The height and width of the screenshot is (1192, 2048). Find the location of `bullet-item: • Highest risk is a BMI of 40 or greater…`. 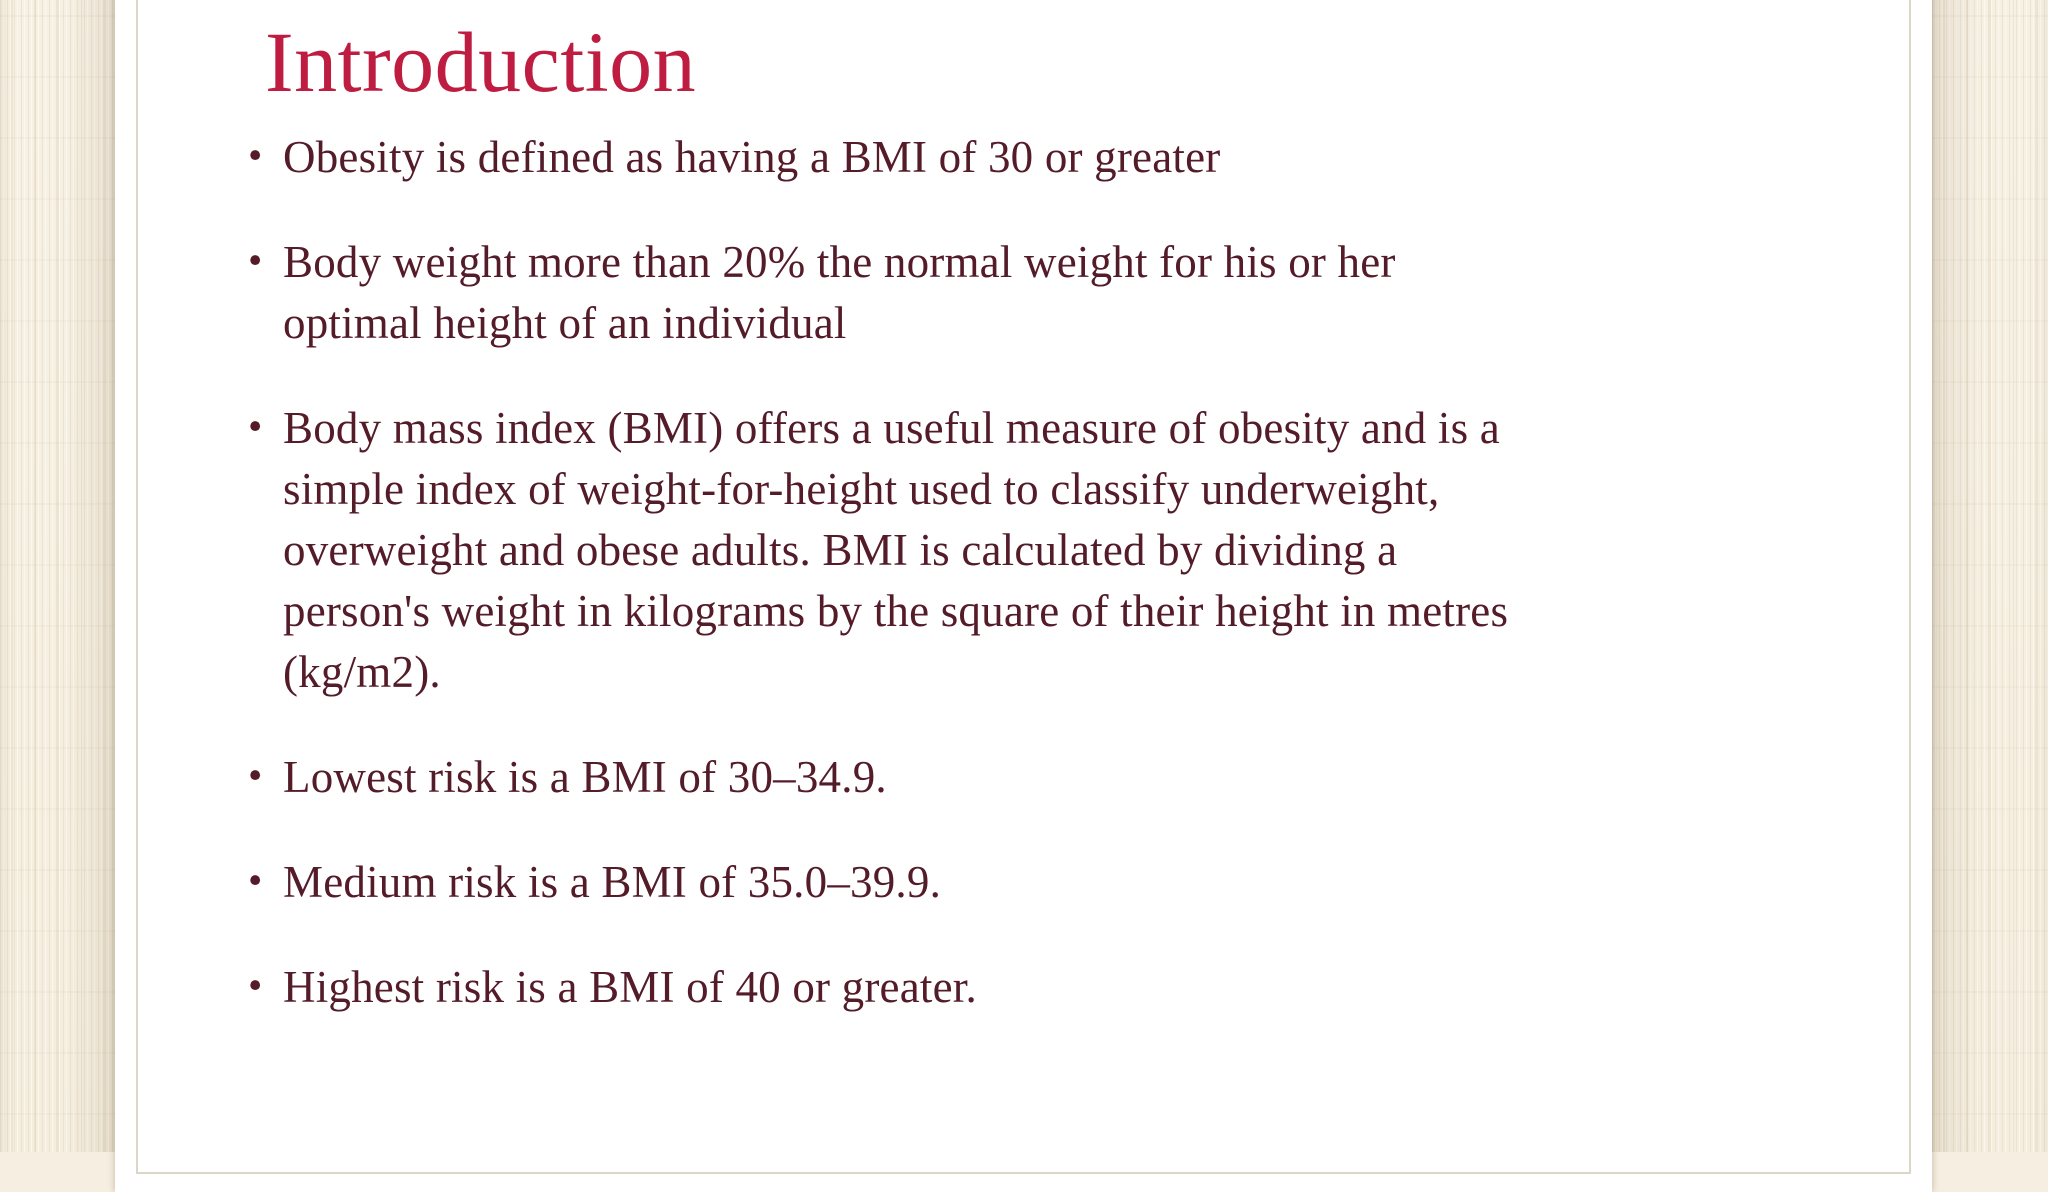

bullet-item: • Highest risk is a BMI of 40 or greater… is located at coordinates (1038, 987).